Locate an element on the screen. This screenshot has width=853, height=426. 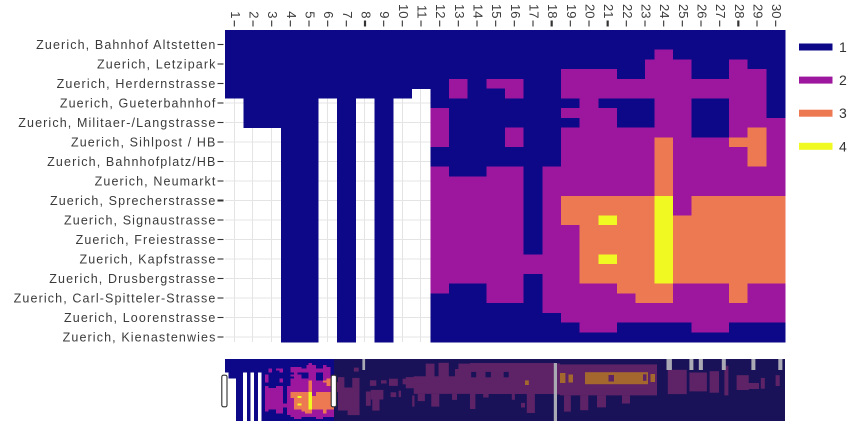
svg-text: Zuerich, Militaer-/Langstrasse is located at coordinates (117, 123).